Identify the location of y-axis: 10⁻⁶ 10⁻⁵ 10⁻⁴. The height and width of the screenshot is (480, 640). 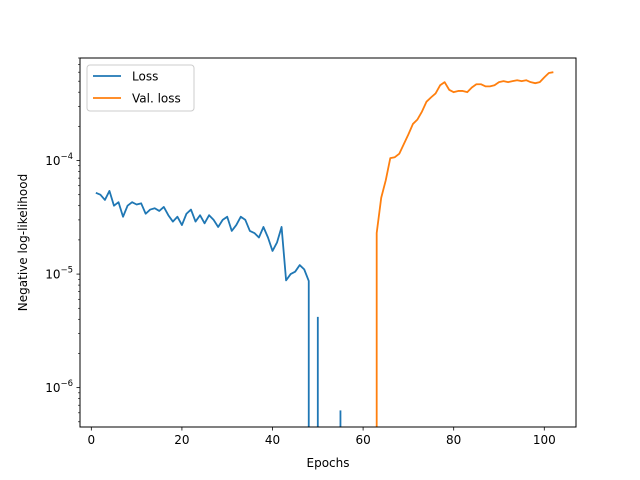
(62, 240).